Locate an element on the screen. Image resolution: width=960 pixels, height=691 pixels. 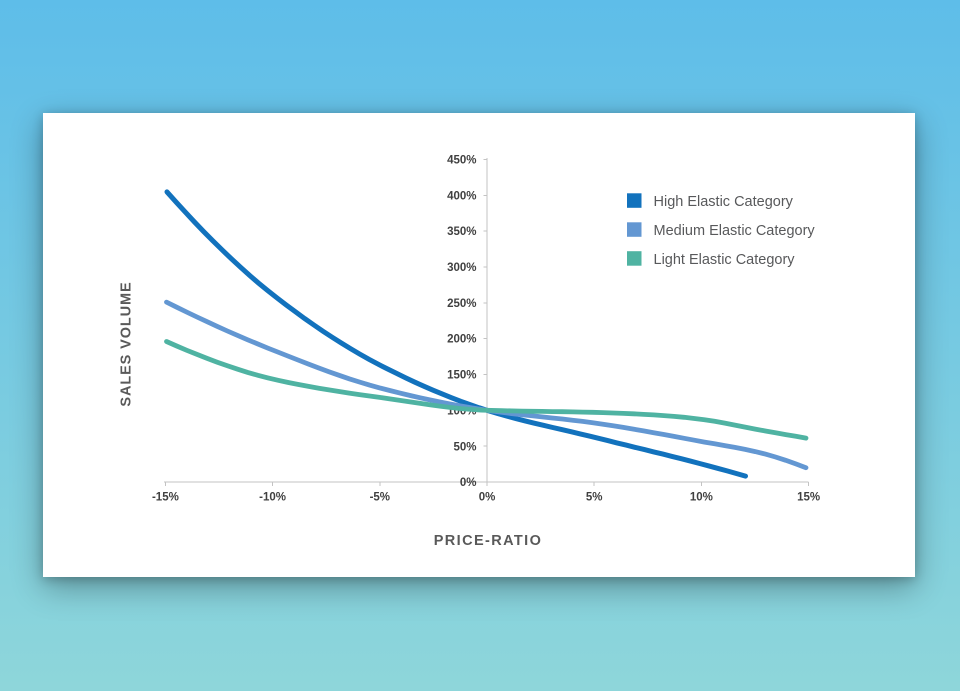
svg-text: 15% is located at coordinates (808, 498).